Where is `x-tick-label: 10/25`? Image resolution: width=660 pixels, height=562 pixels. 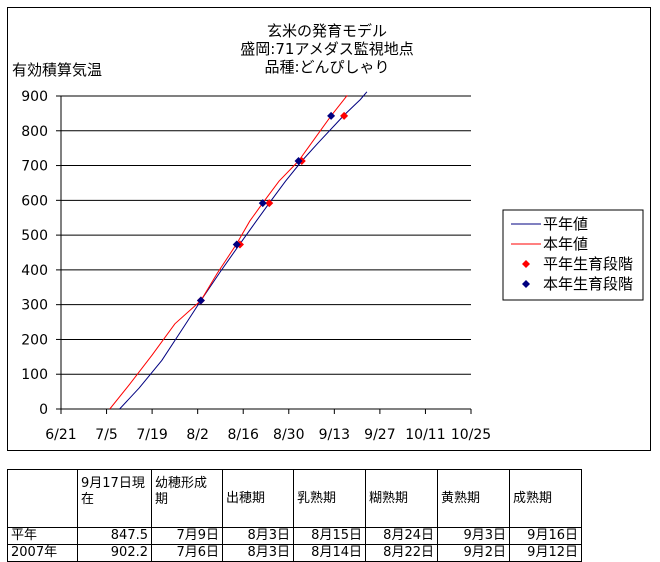
x-tick-label: 10/25 is located at coordinates (471, 435).